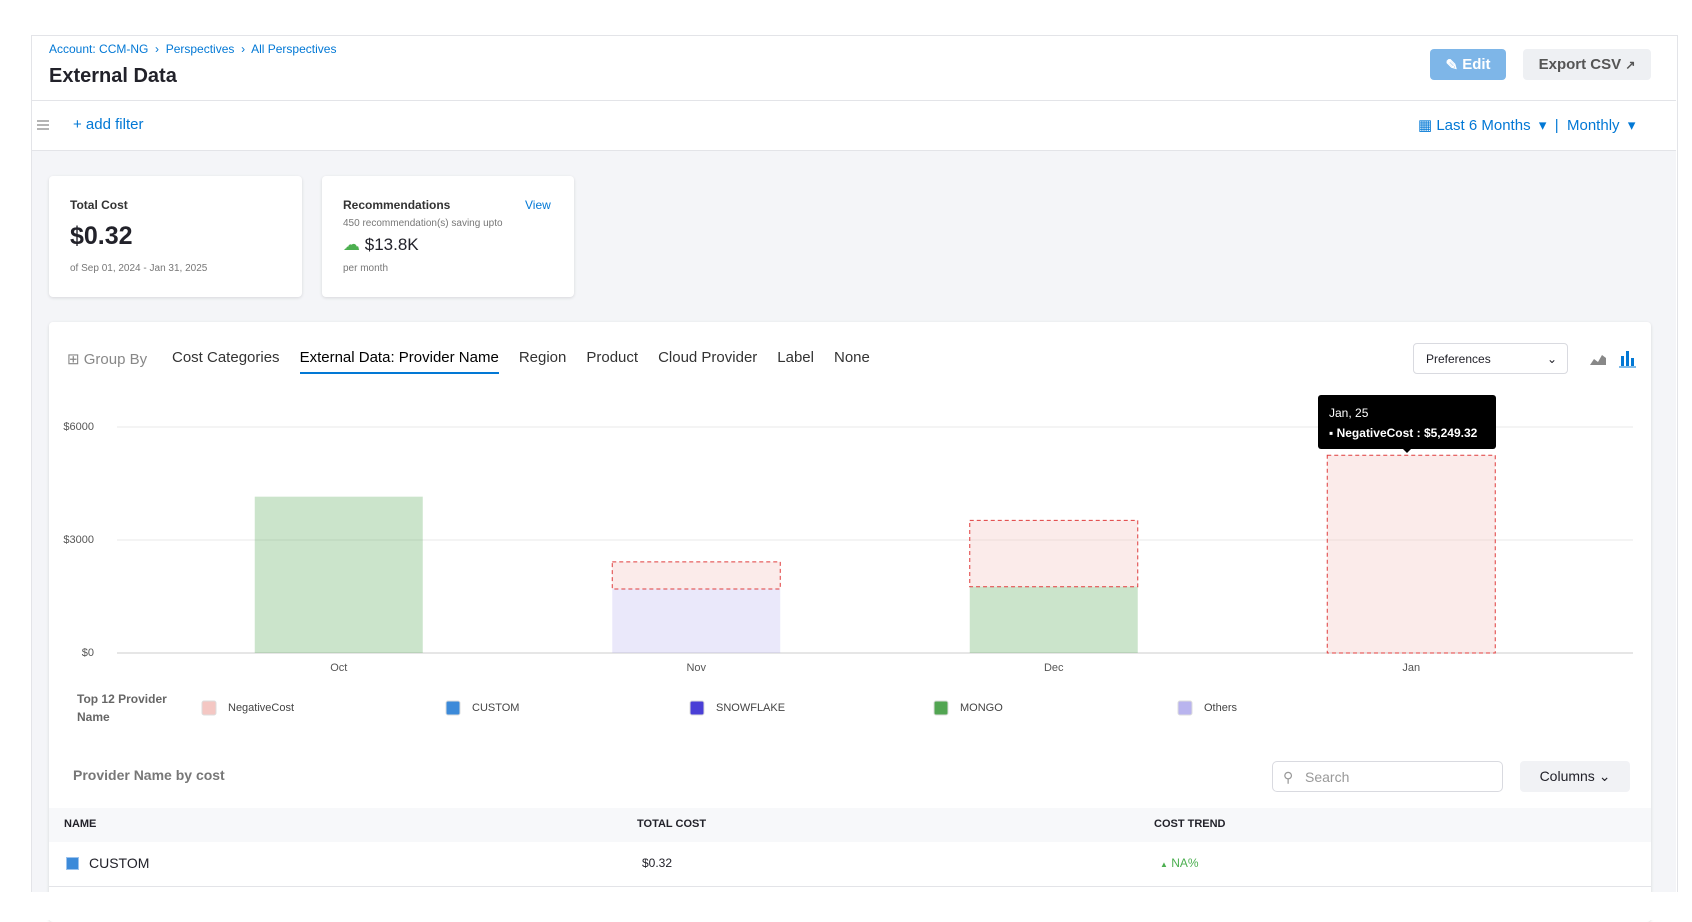 The width and height of the screenshot is (1692, 922). I want to click on y-tick-label: $6000, so click(78, 427).